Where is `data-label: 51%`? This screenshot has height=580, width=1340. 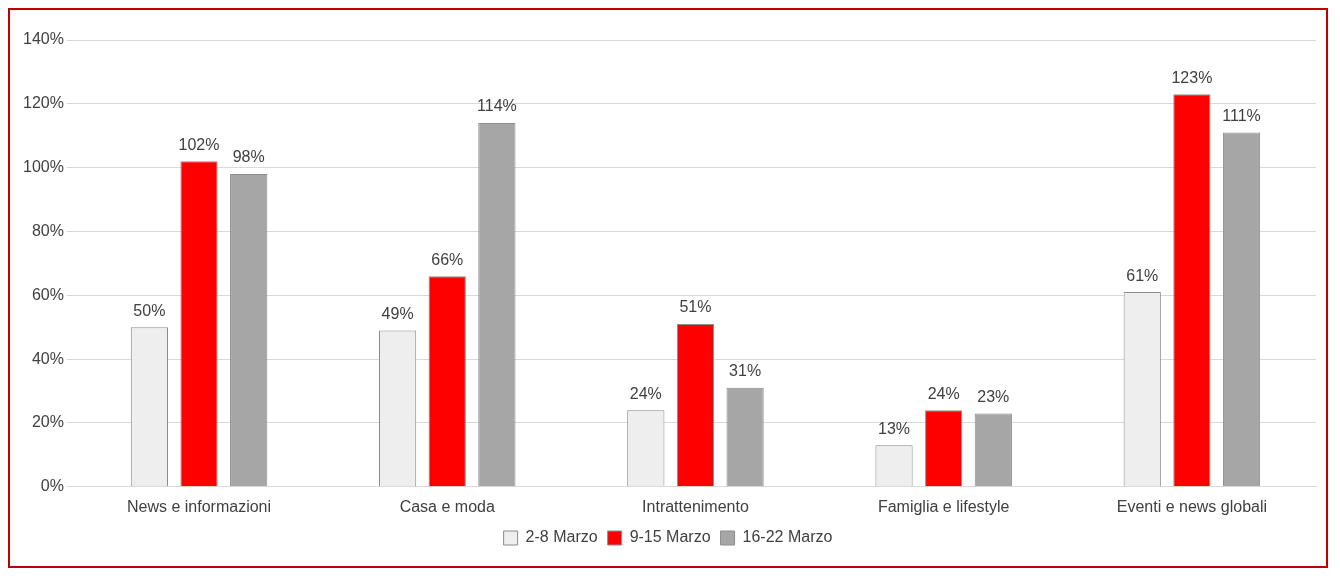 data-label: 51% is located at coordinates (695, 307).